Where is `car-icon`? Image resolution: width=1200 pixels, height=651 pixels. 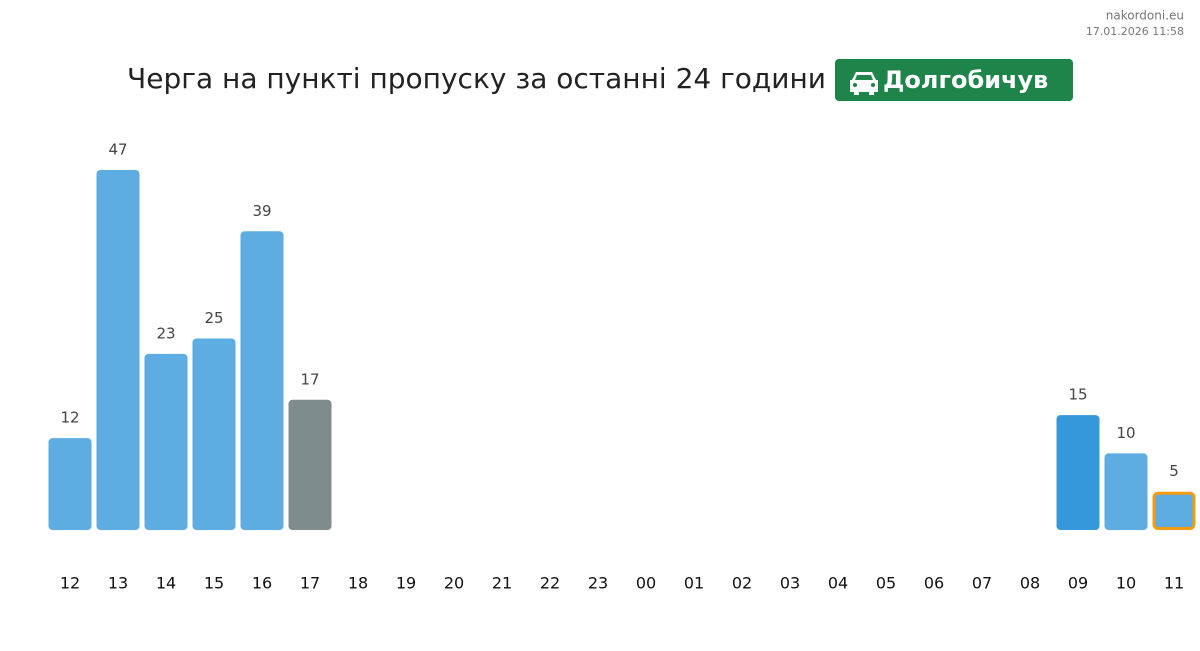
car-icon is located at coordinates (864, 83).